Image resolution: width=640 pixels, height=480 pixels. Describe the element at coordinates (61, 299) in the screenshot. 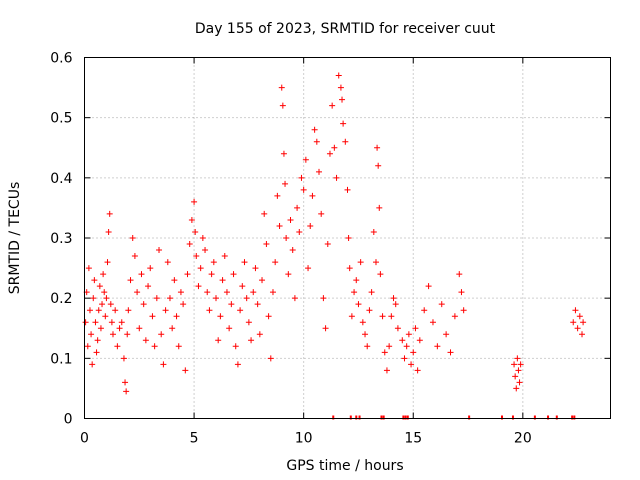

I see `y-tick-label: 0.2` at that location.